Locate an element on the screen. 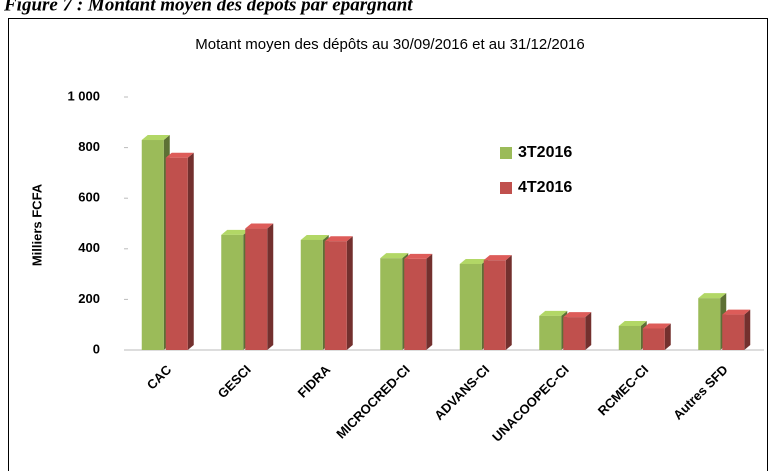 This screenshot has width=770, height=471. y-tick-label: 400 is located at coordinates (89, 247).